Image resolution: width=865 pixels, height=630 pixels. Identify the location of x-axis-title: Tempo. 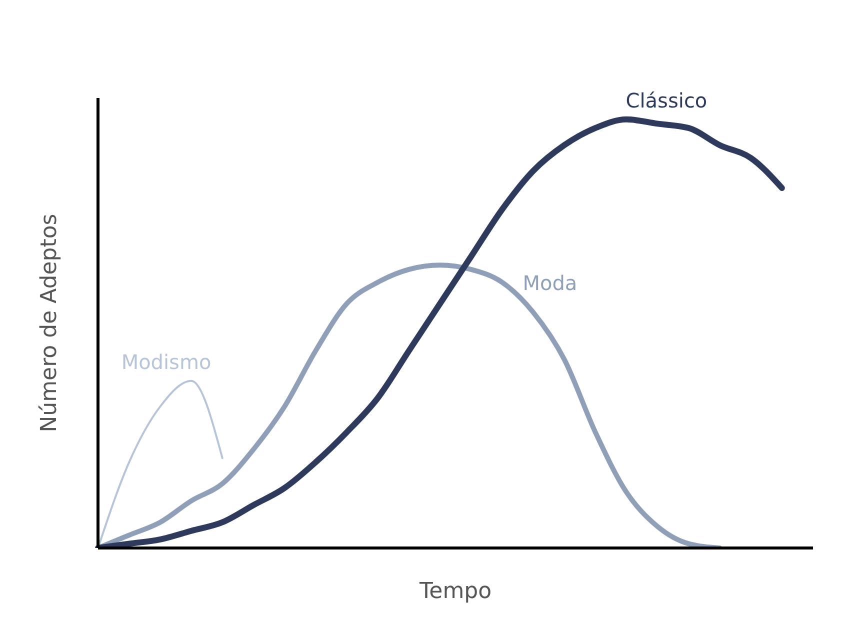
(455, 591).